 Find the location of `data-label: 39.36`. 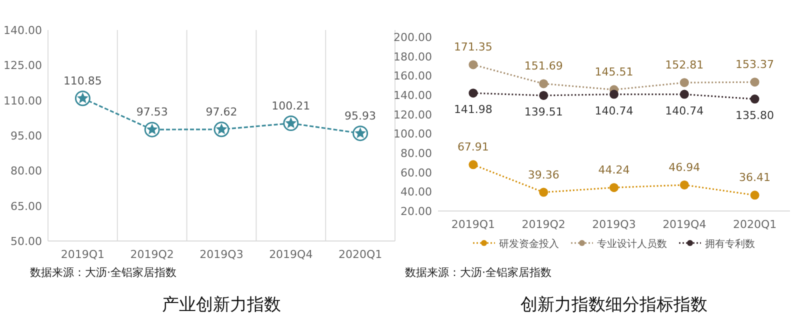

data-label: 39.36 is located at coordinates (544, 175).